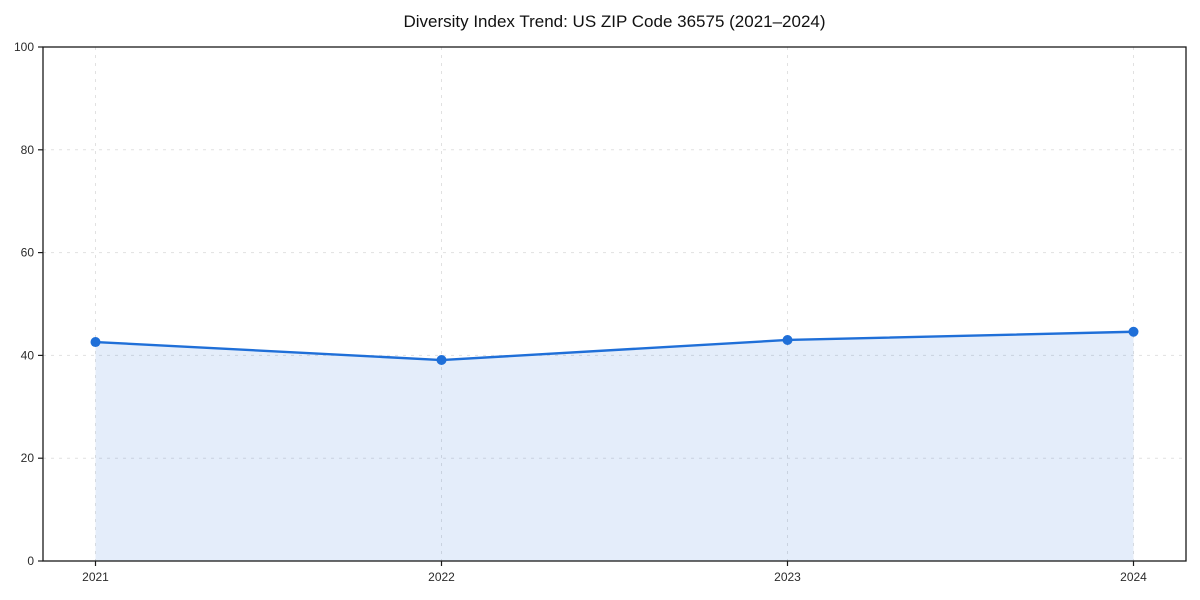 The height and width of the screenshot is (600, 1200). Describe the element at coordinates (787, 577) in the screenshot. I see `x-tick-label: 2023` at that location.